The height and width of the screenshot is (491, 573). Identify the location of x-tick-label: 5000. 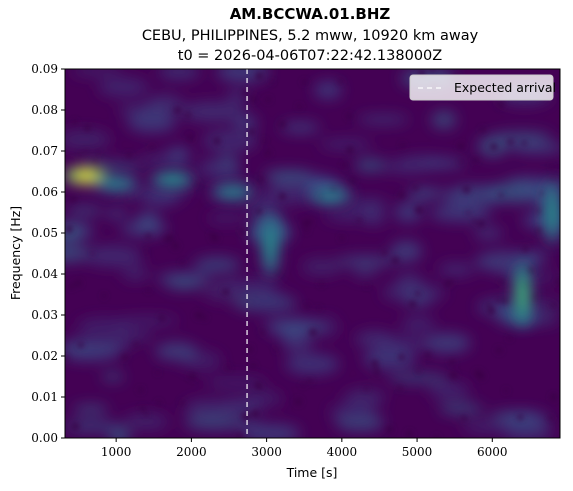
(417, 452).